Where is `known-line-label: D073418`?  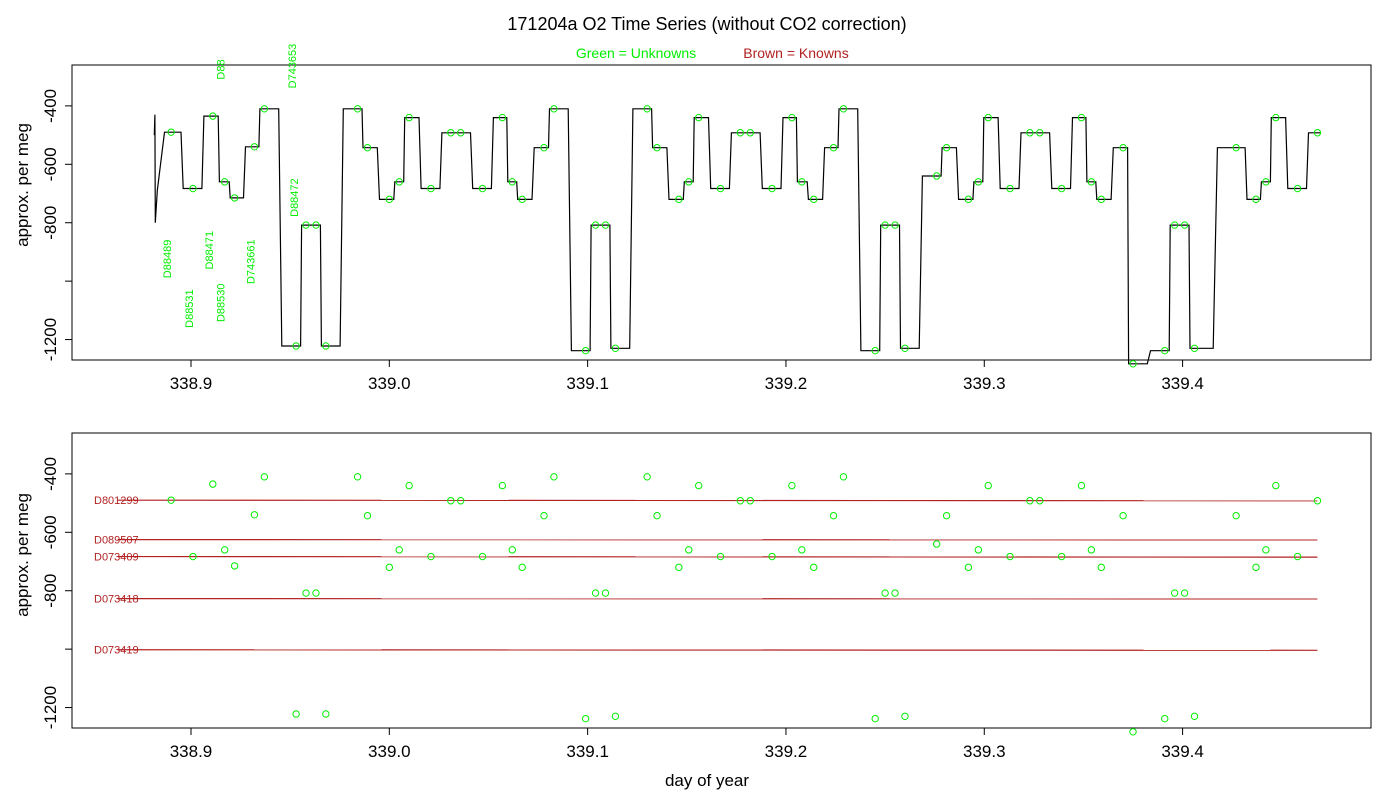
known-line-label: D073418 is located at coordinates (116, 600).